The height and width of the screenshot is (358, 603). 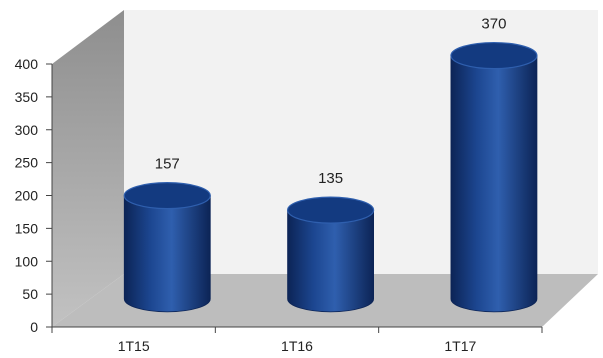 I want to click on x-axis-labels: 1T15 1T16 1T17, so click(x=297, y=346).